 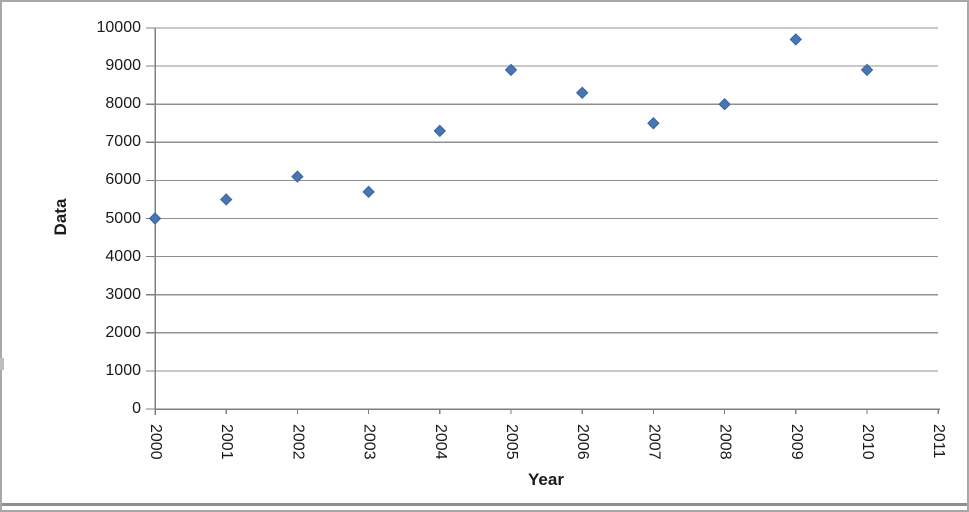 What do you see at coordinates (123, 180) in the screenshot?
I see `y-tick-label: 6000` at bounding box center [123, 180].